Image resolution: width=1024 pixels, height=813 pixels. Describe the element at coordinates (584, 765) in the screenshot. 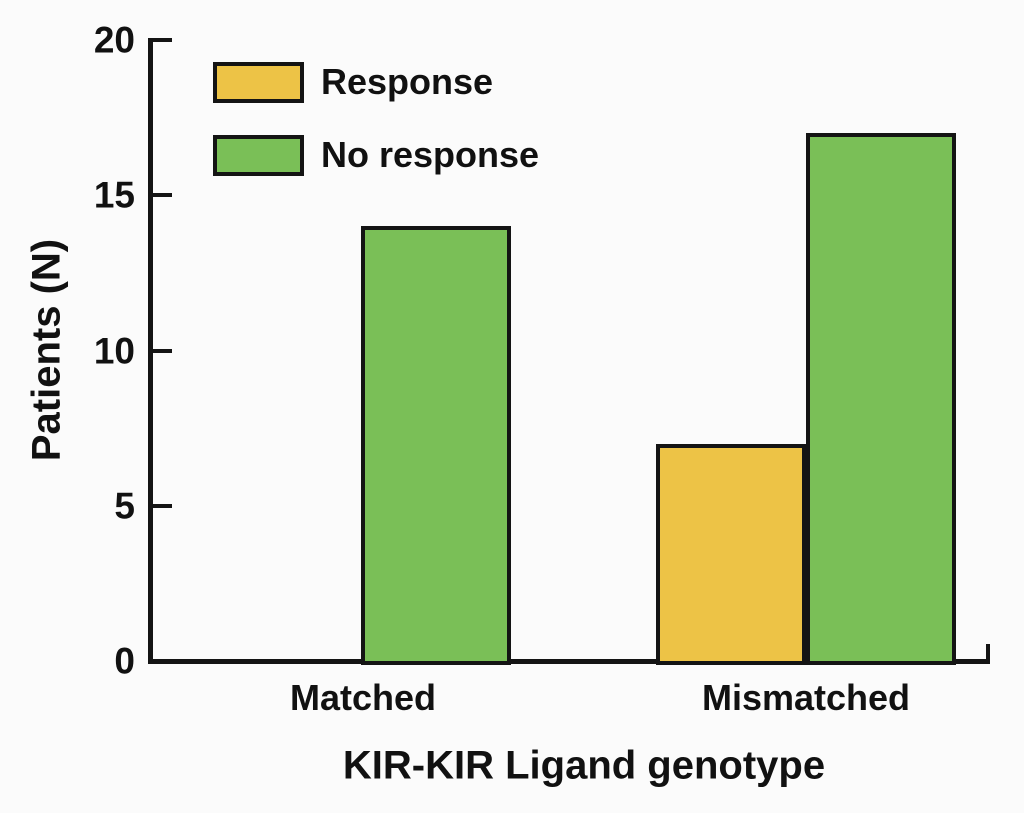

I see `x-axis-title: KIR-KIR Ligand genotype` at that location.